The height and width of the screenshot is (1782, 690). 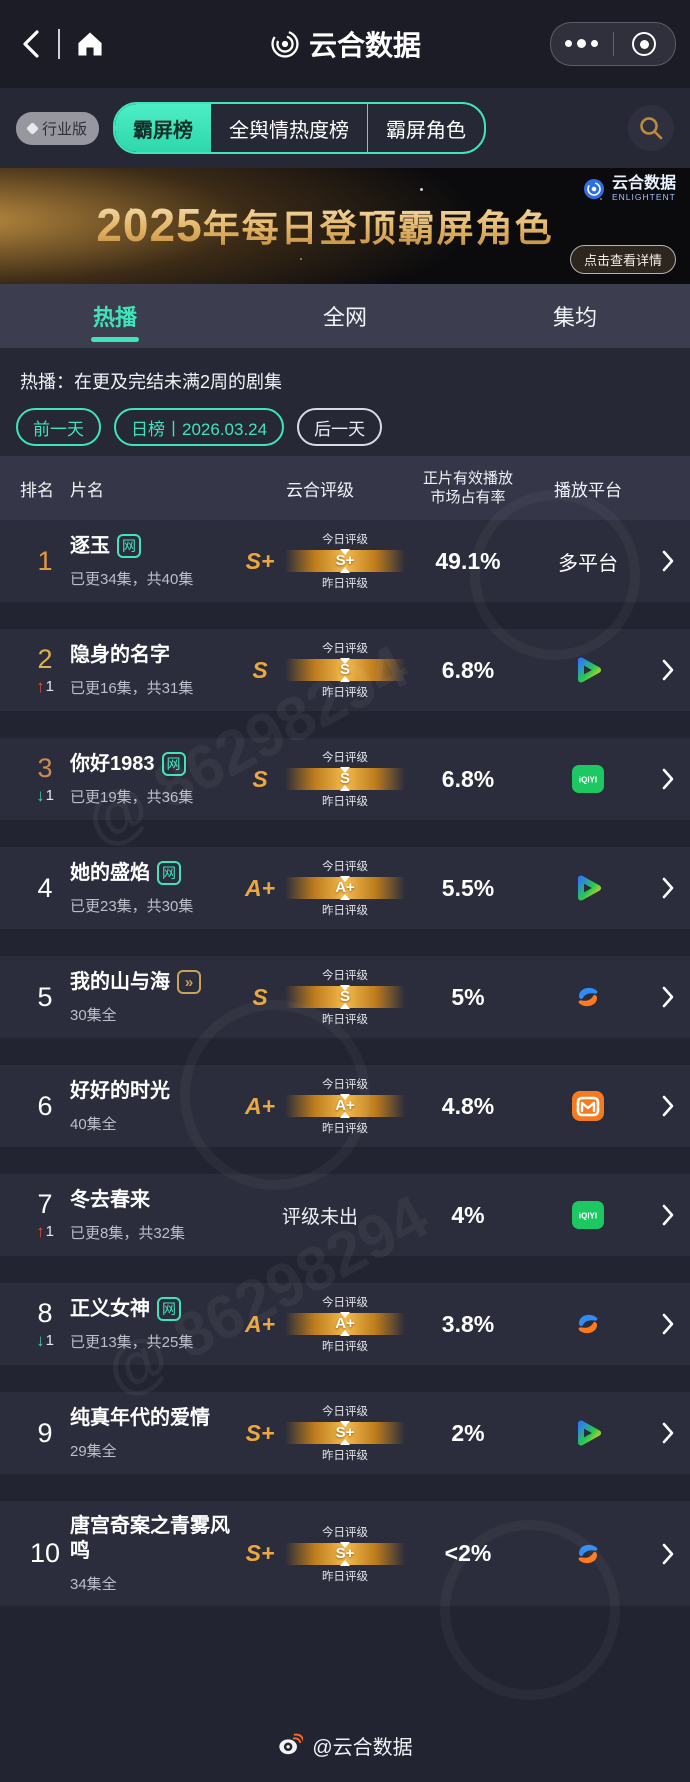 I want to click on title-cell: 冬去春来 已更8集，共32集, so click(x=152, y=1215).